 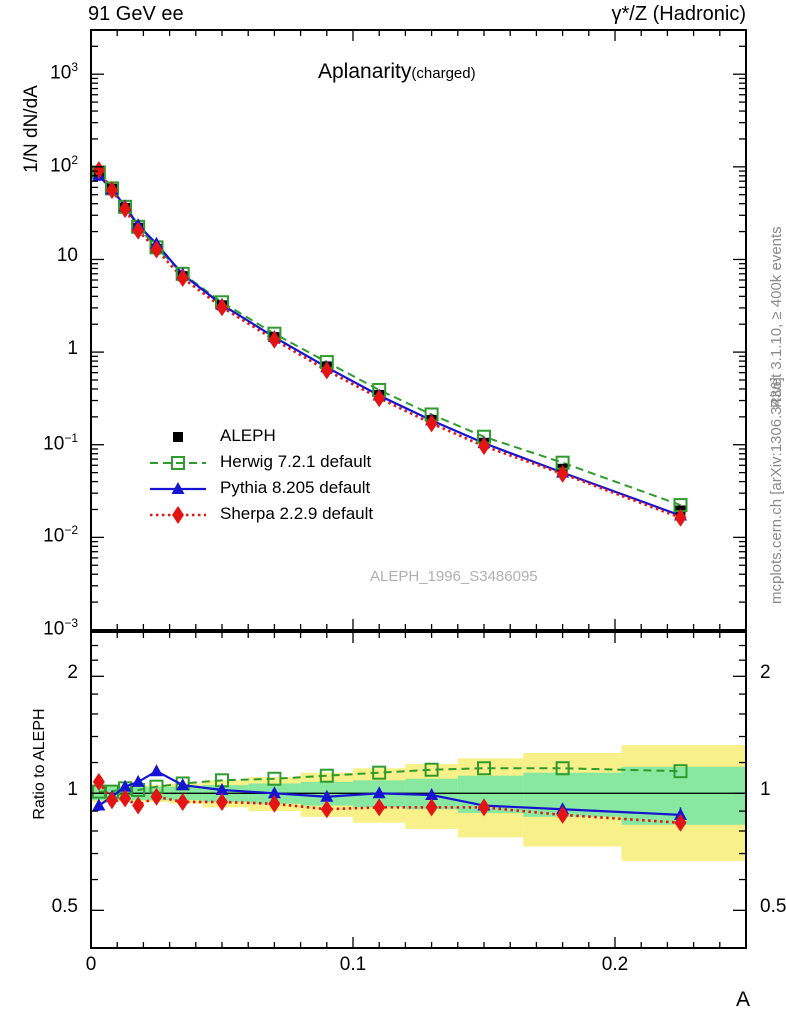 I want to click on legend-entry-label: Pythia 8.205 default, so click(x=295, y=487).